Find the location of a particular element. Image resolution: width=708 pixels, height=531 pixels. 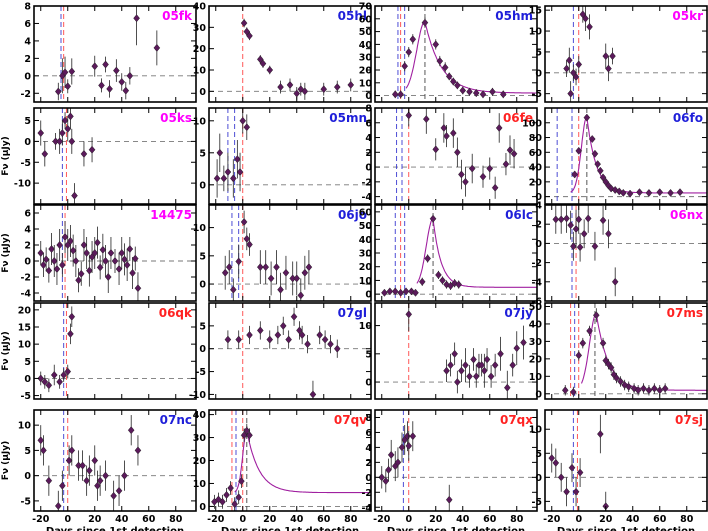

panel-title: 07nc is located at coordinates (176, 420).